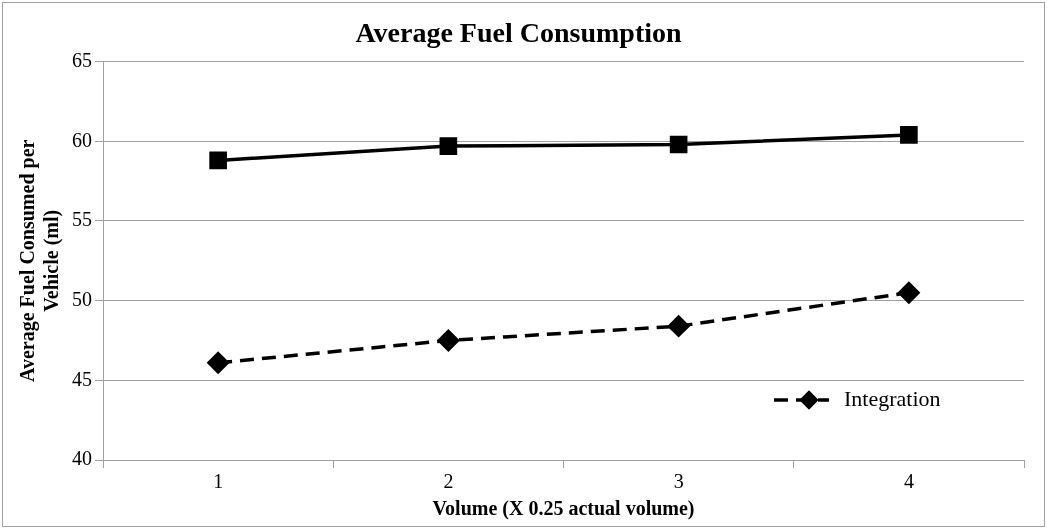 Image resolution: width=1047 pixels, height=529 pixels. Describe the element at coordinates (82, 458) in the screenshot. I see `y-tick-label: 40` at that location.